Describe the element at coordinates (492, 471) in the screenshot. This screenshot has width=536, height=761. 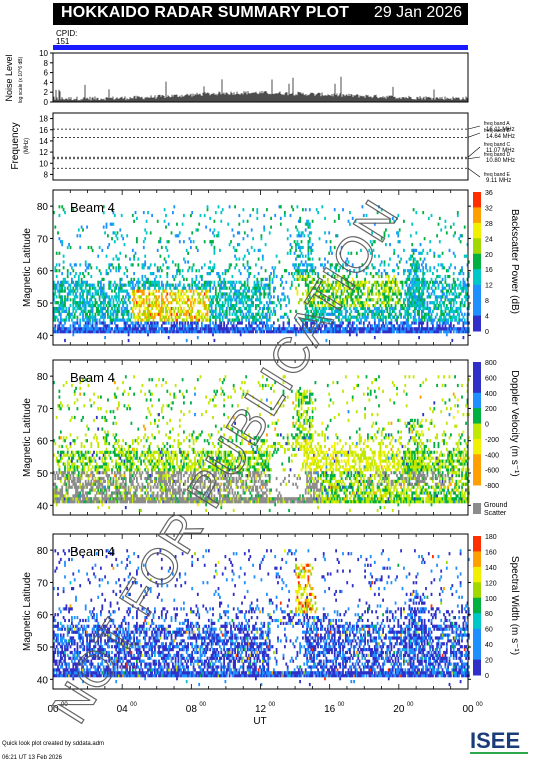
I see `colorbar-tick-label: -600` at that location.